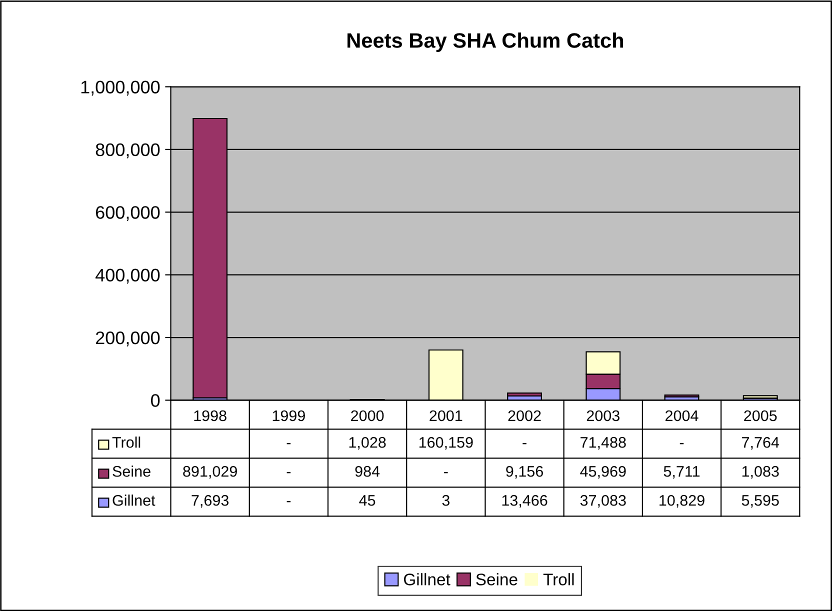 The width and height of the screenshot is (833, 611). Describe the element at coordinates (120, 88) in the screenshot. I see `y-tick-label: 1,000,000` at that location.